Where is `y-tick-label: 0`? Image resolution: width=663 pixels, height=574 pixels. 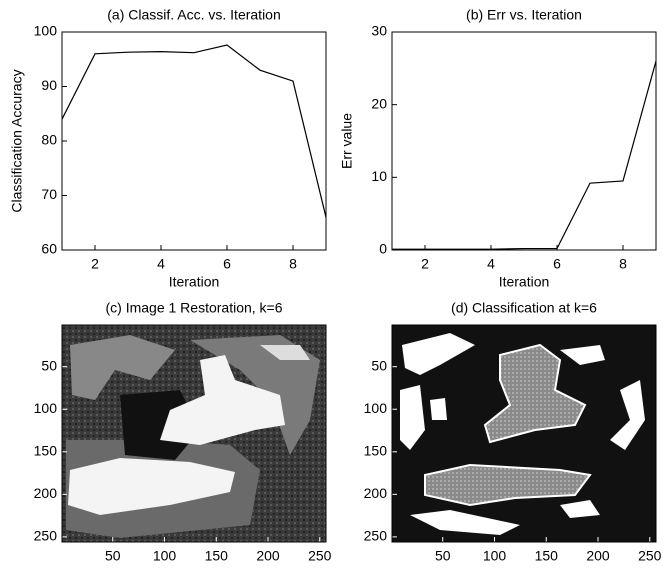 y-tick-label: 0 is located at coordinates (383, 249).